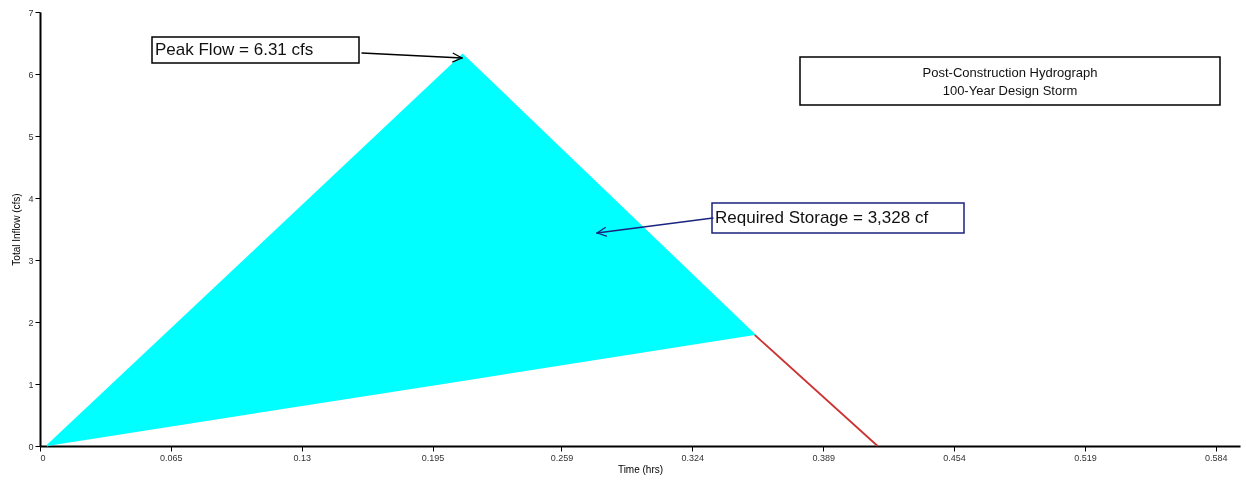  Describe the element at coordinates (954, 457) in the screenshot. I see `x-tick-label: 0.454` at that location.